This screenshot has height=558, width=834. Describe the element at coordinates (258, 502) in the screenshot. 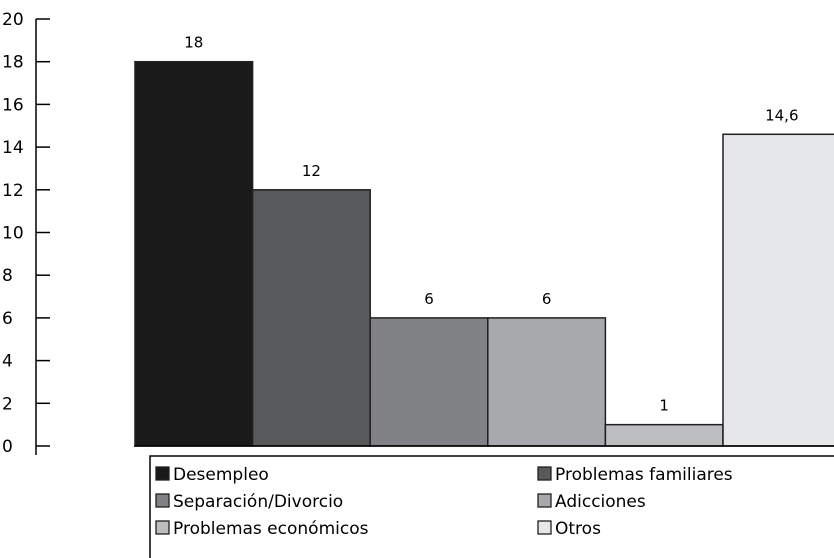

I see `legend-label-3: Separación/Divorcio` at that location.